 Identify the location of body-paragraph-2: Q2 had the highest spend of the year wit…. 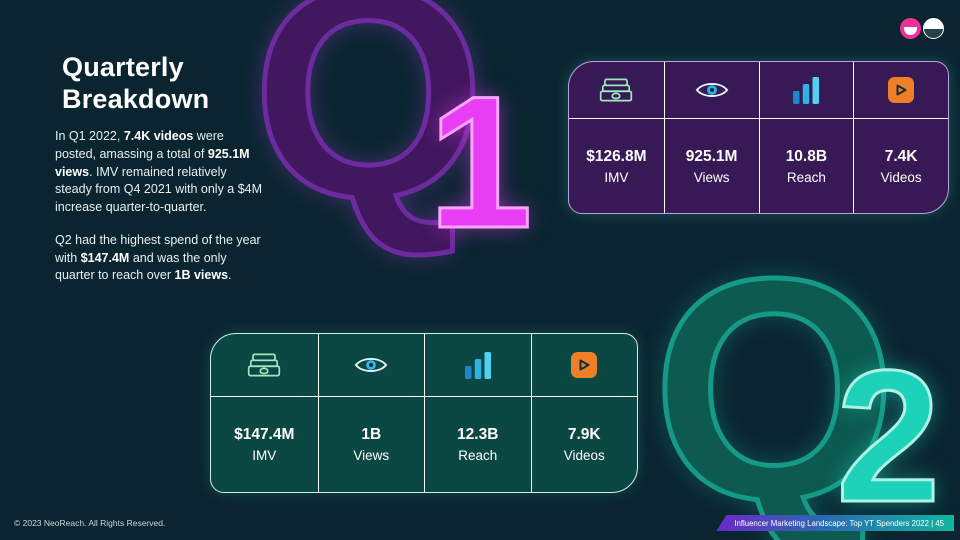
(159, 258).